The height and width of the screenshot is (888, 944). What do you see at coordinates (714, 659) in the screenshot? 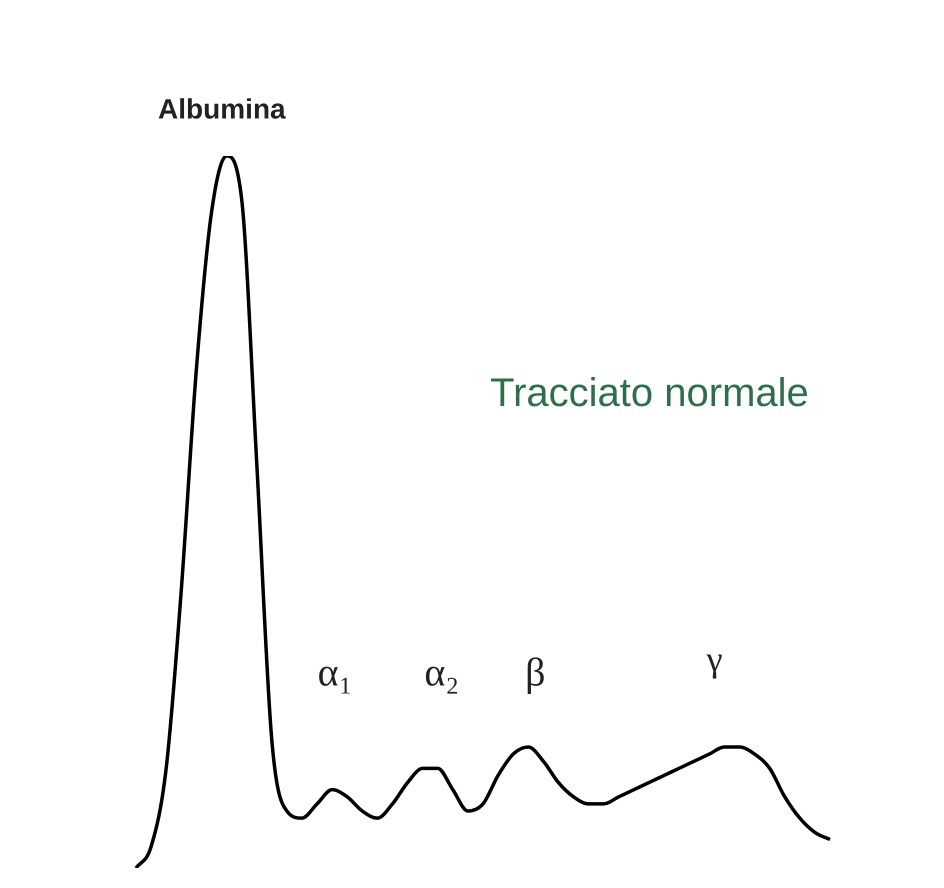
I see `annotation: γ` at bounding box center [714, 659].